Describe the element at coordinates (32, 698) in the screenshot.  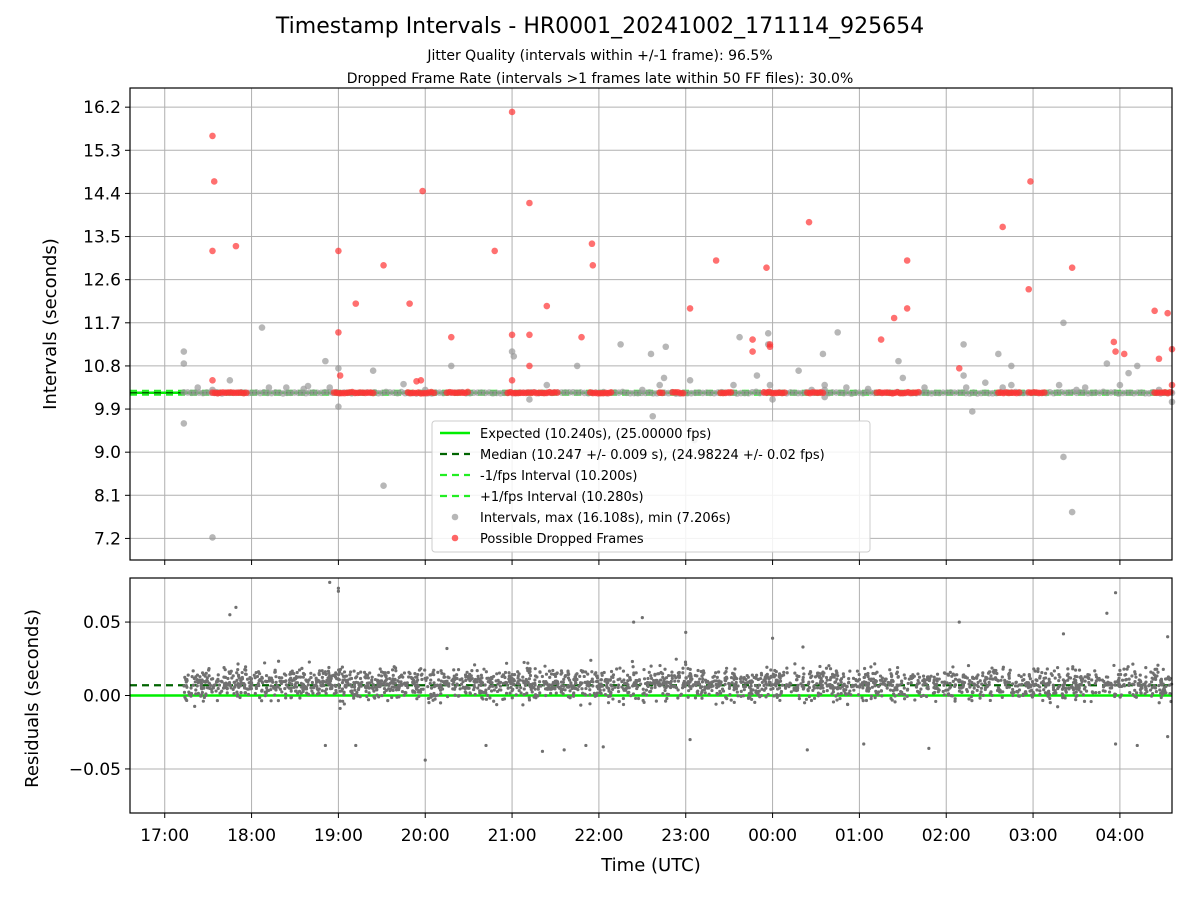
I see `bottom-y-axis-label: Residuals (seconds)` at that location.